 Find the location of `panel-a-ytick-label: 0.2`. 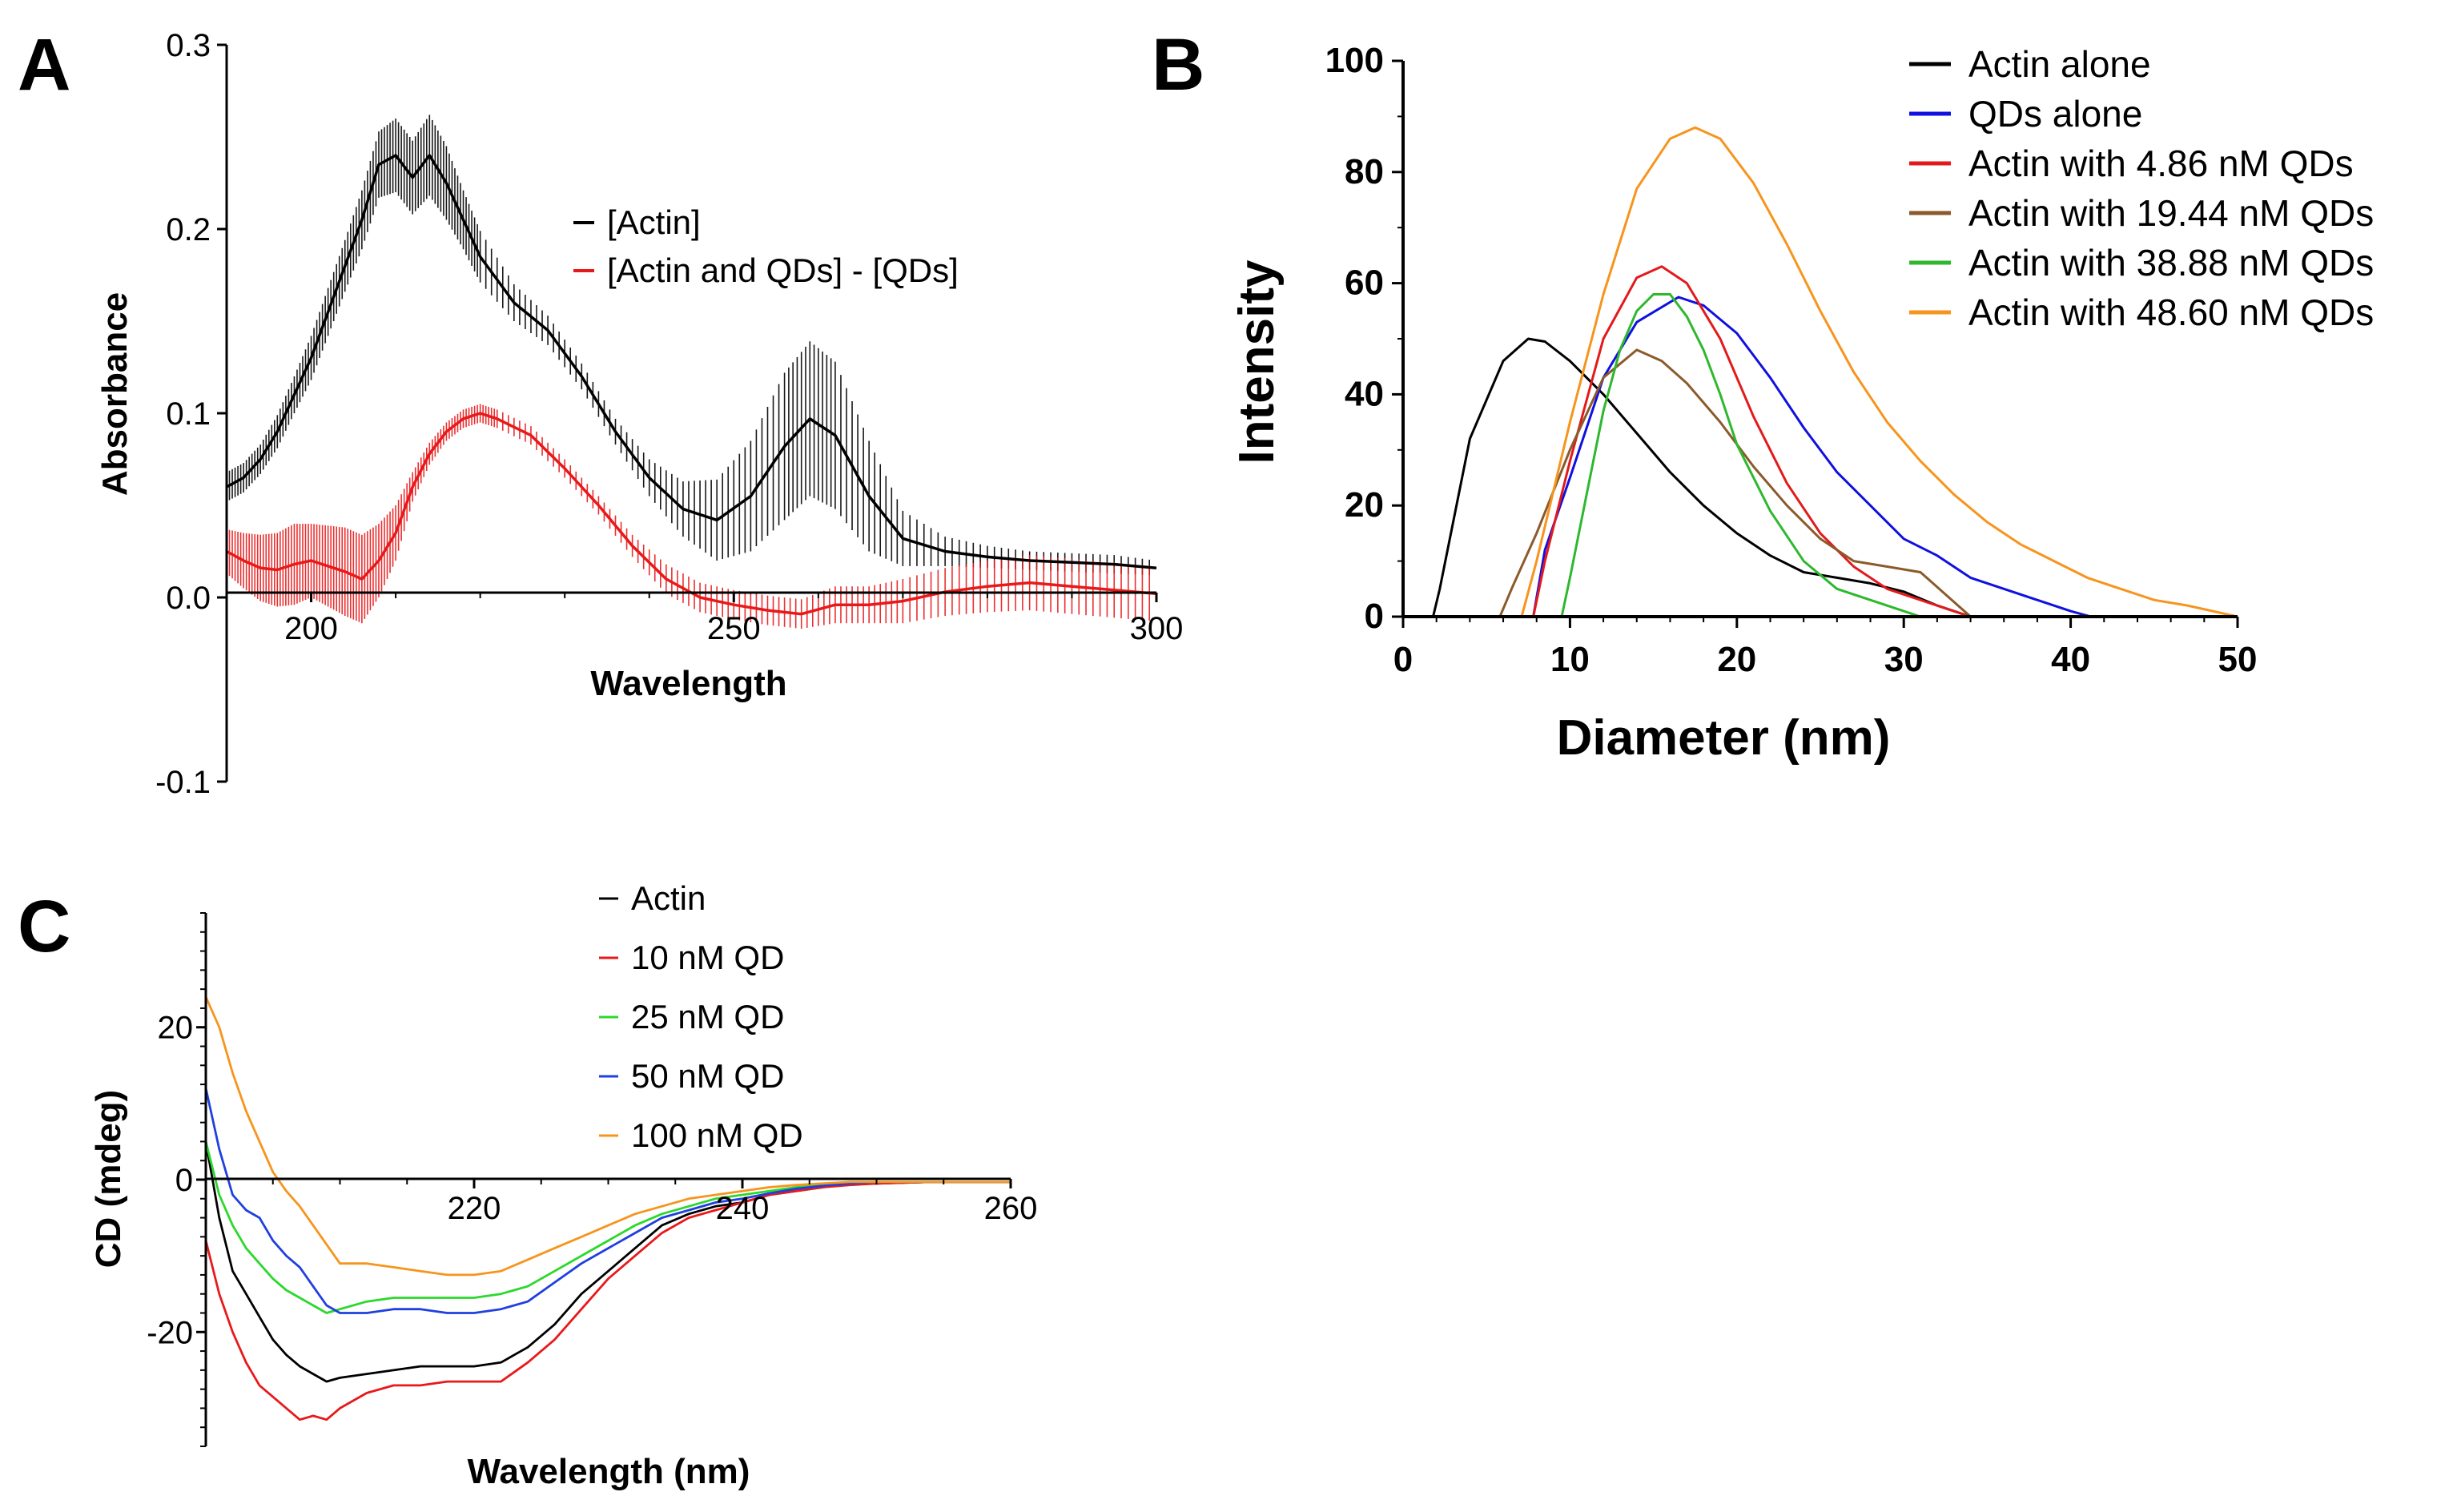

panel-a-ytick-label: 0.2 is located at coordinates (188, 229).